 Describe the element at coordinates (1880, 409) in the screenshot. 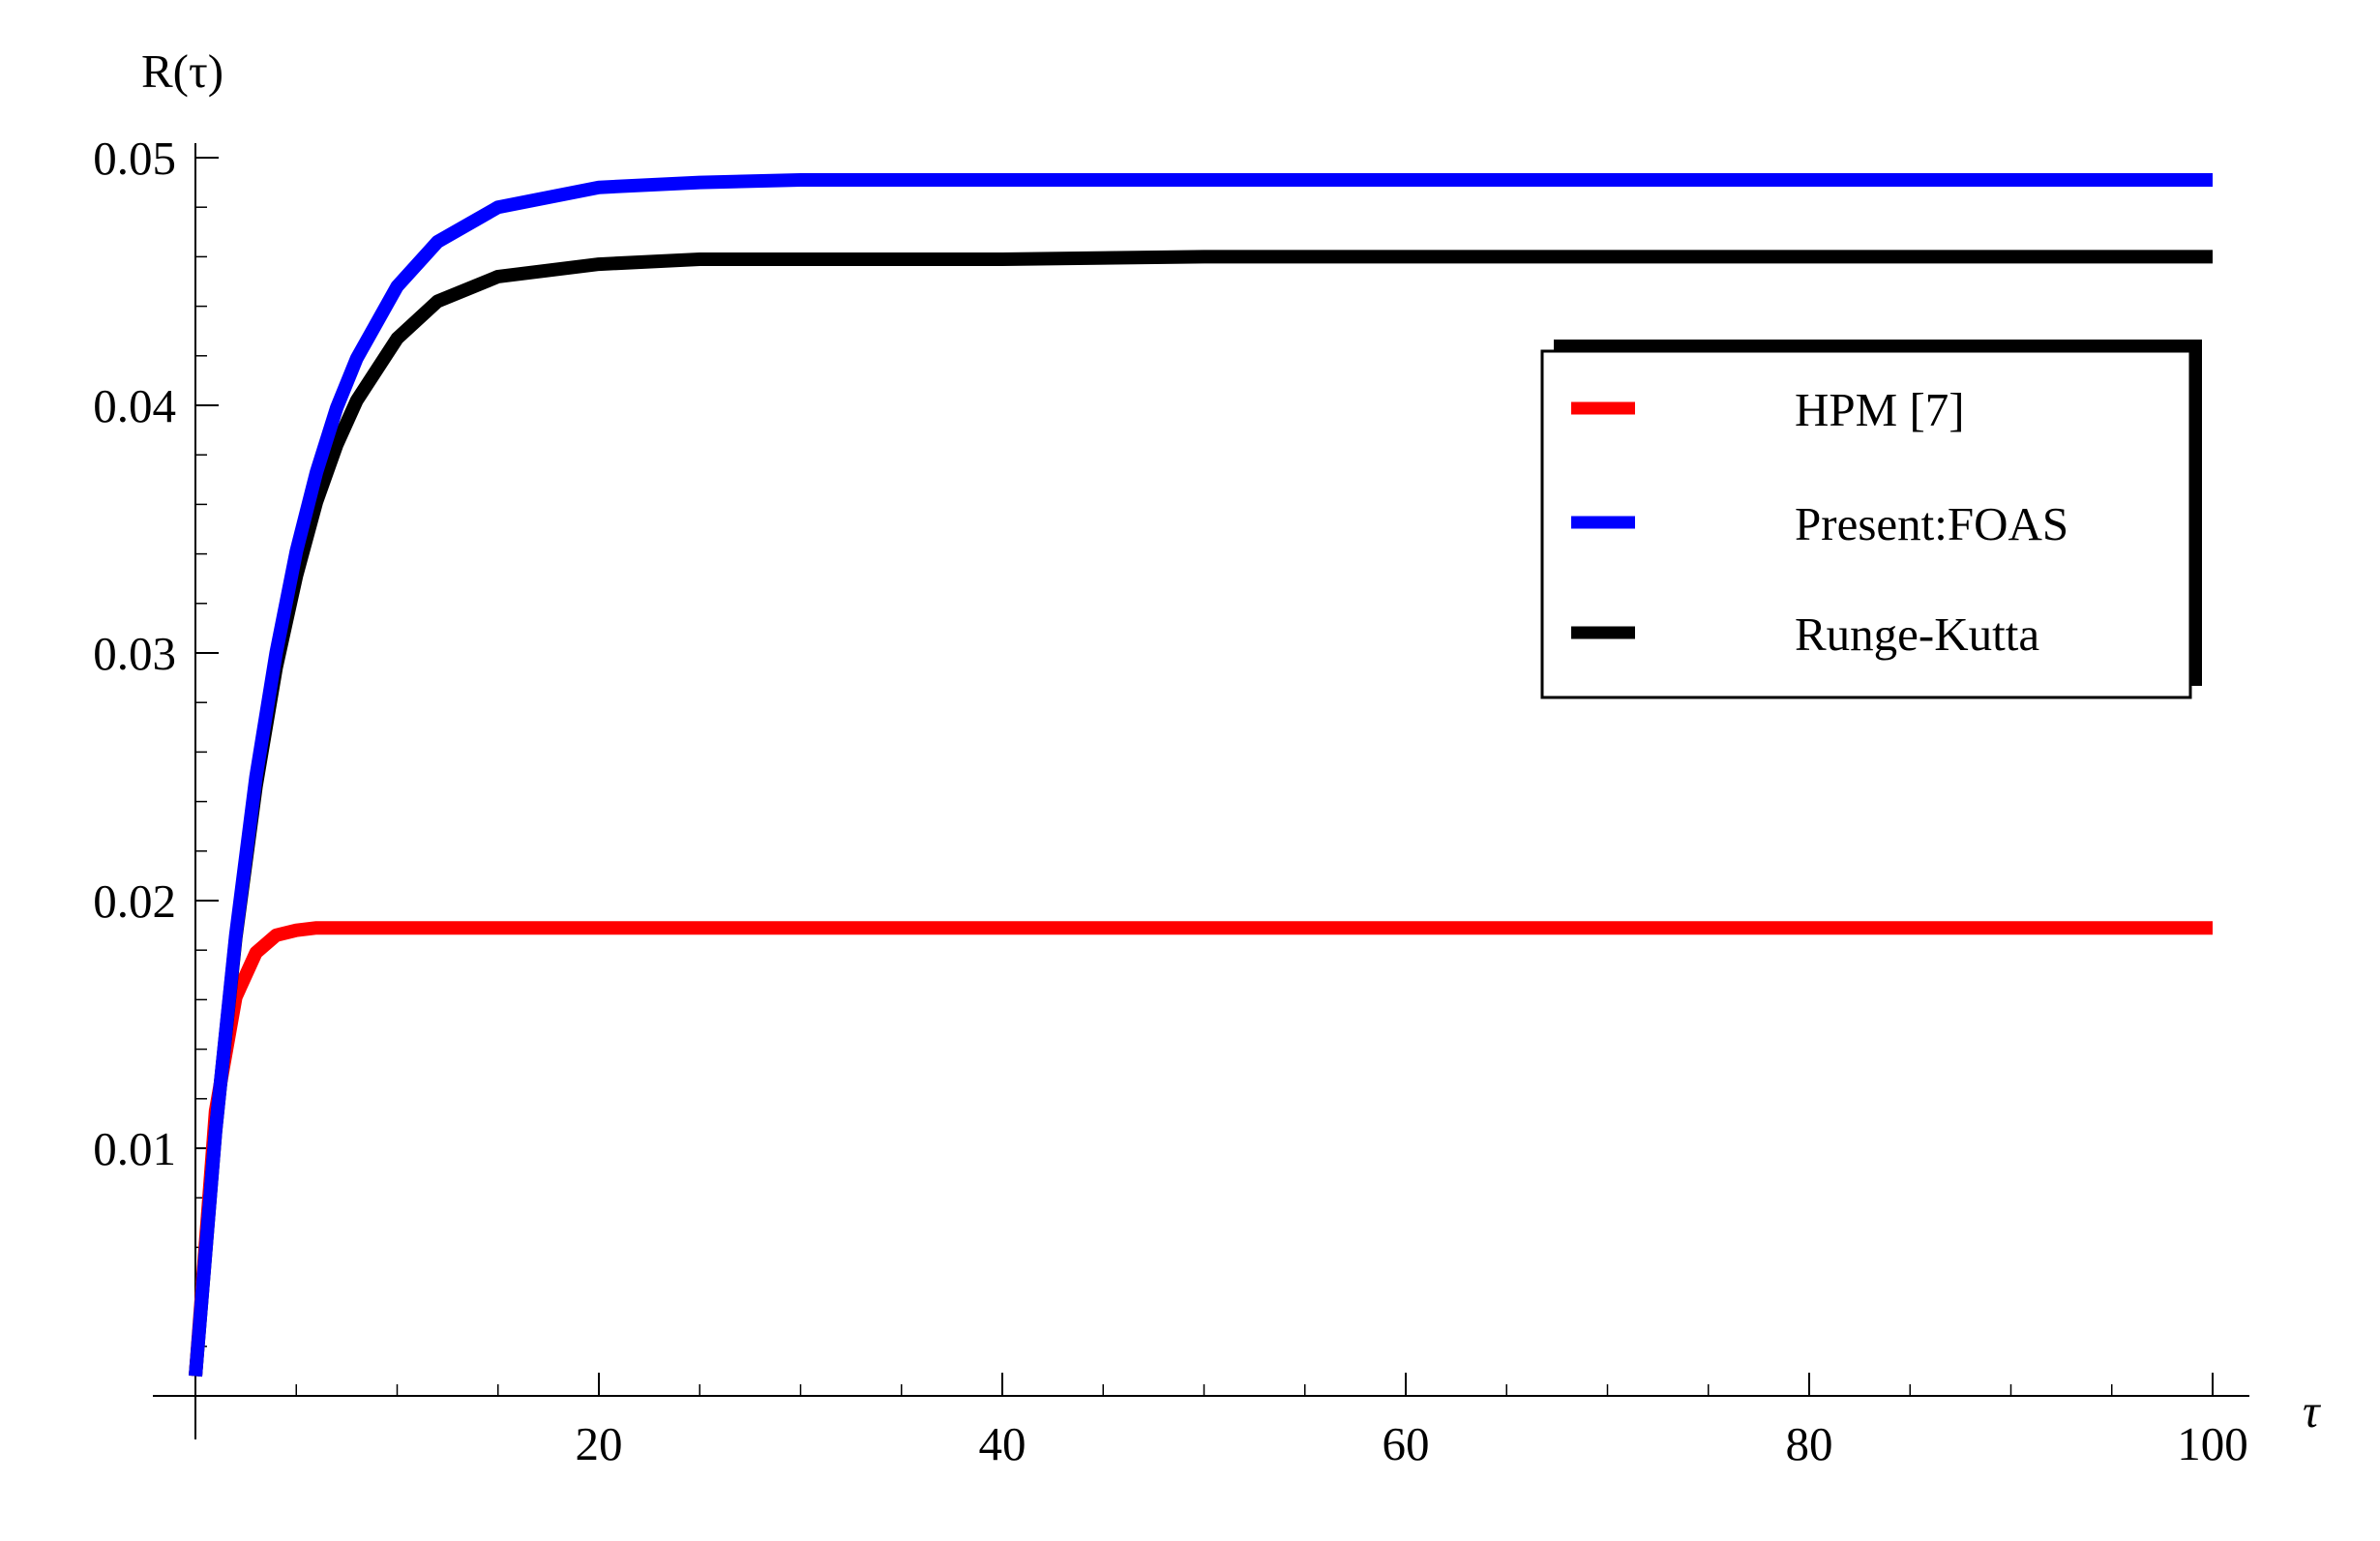

I see `legend-label-hpm: HPM [7]` at that location.